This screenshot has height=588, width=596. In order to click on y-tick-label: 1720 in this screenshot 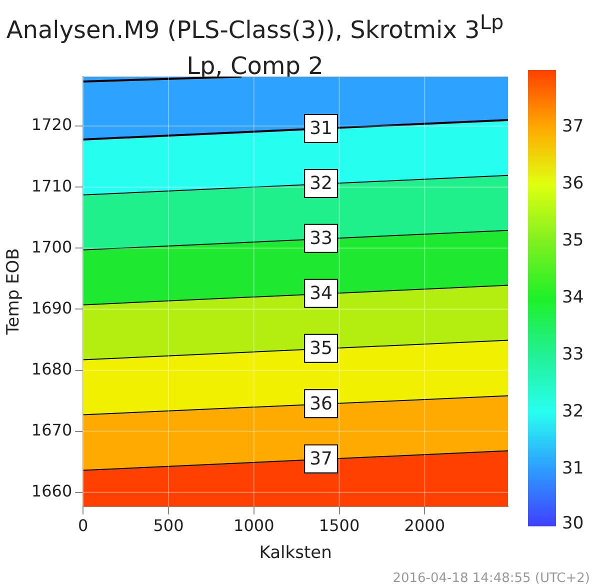, I will do `click(51, 124)`.